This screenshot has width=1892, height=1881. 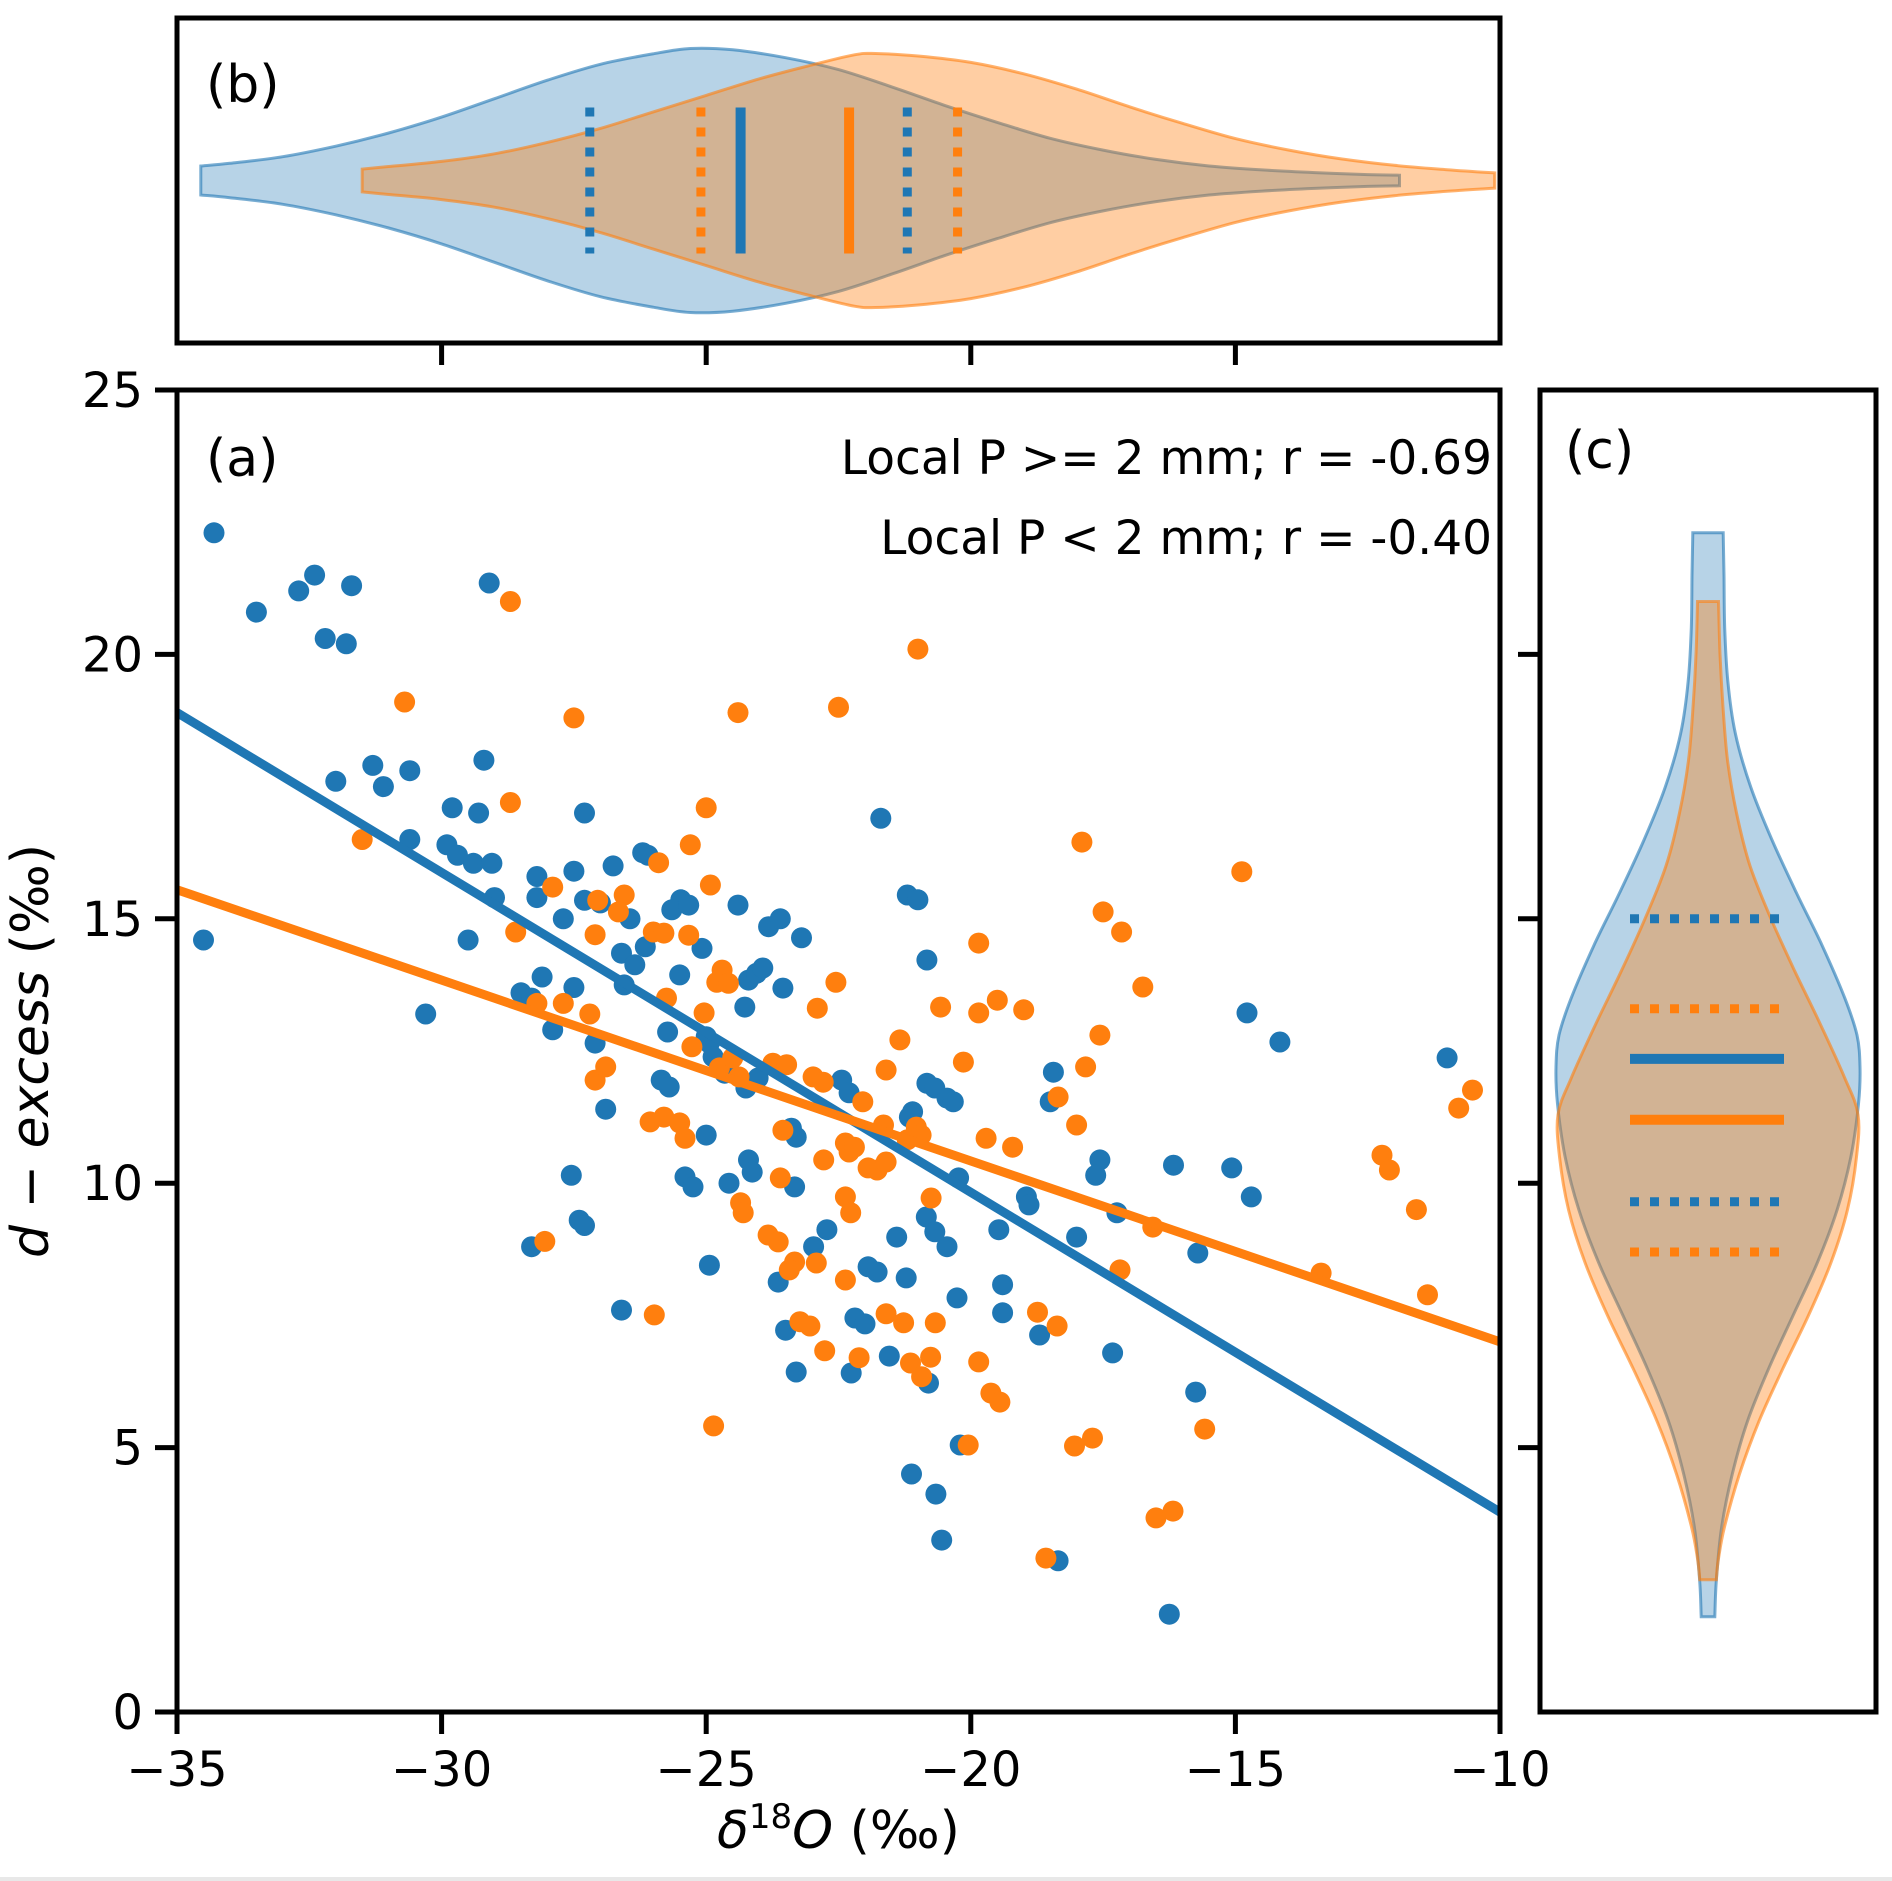 I want to click on legend-entry-p_lt_2mm: Local P < 2 mm; r = -0.40, so click(x=1186, y=538).